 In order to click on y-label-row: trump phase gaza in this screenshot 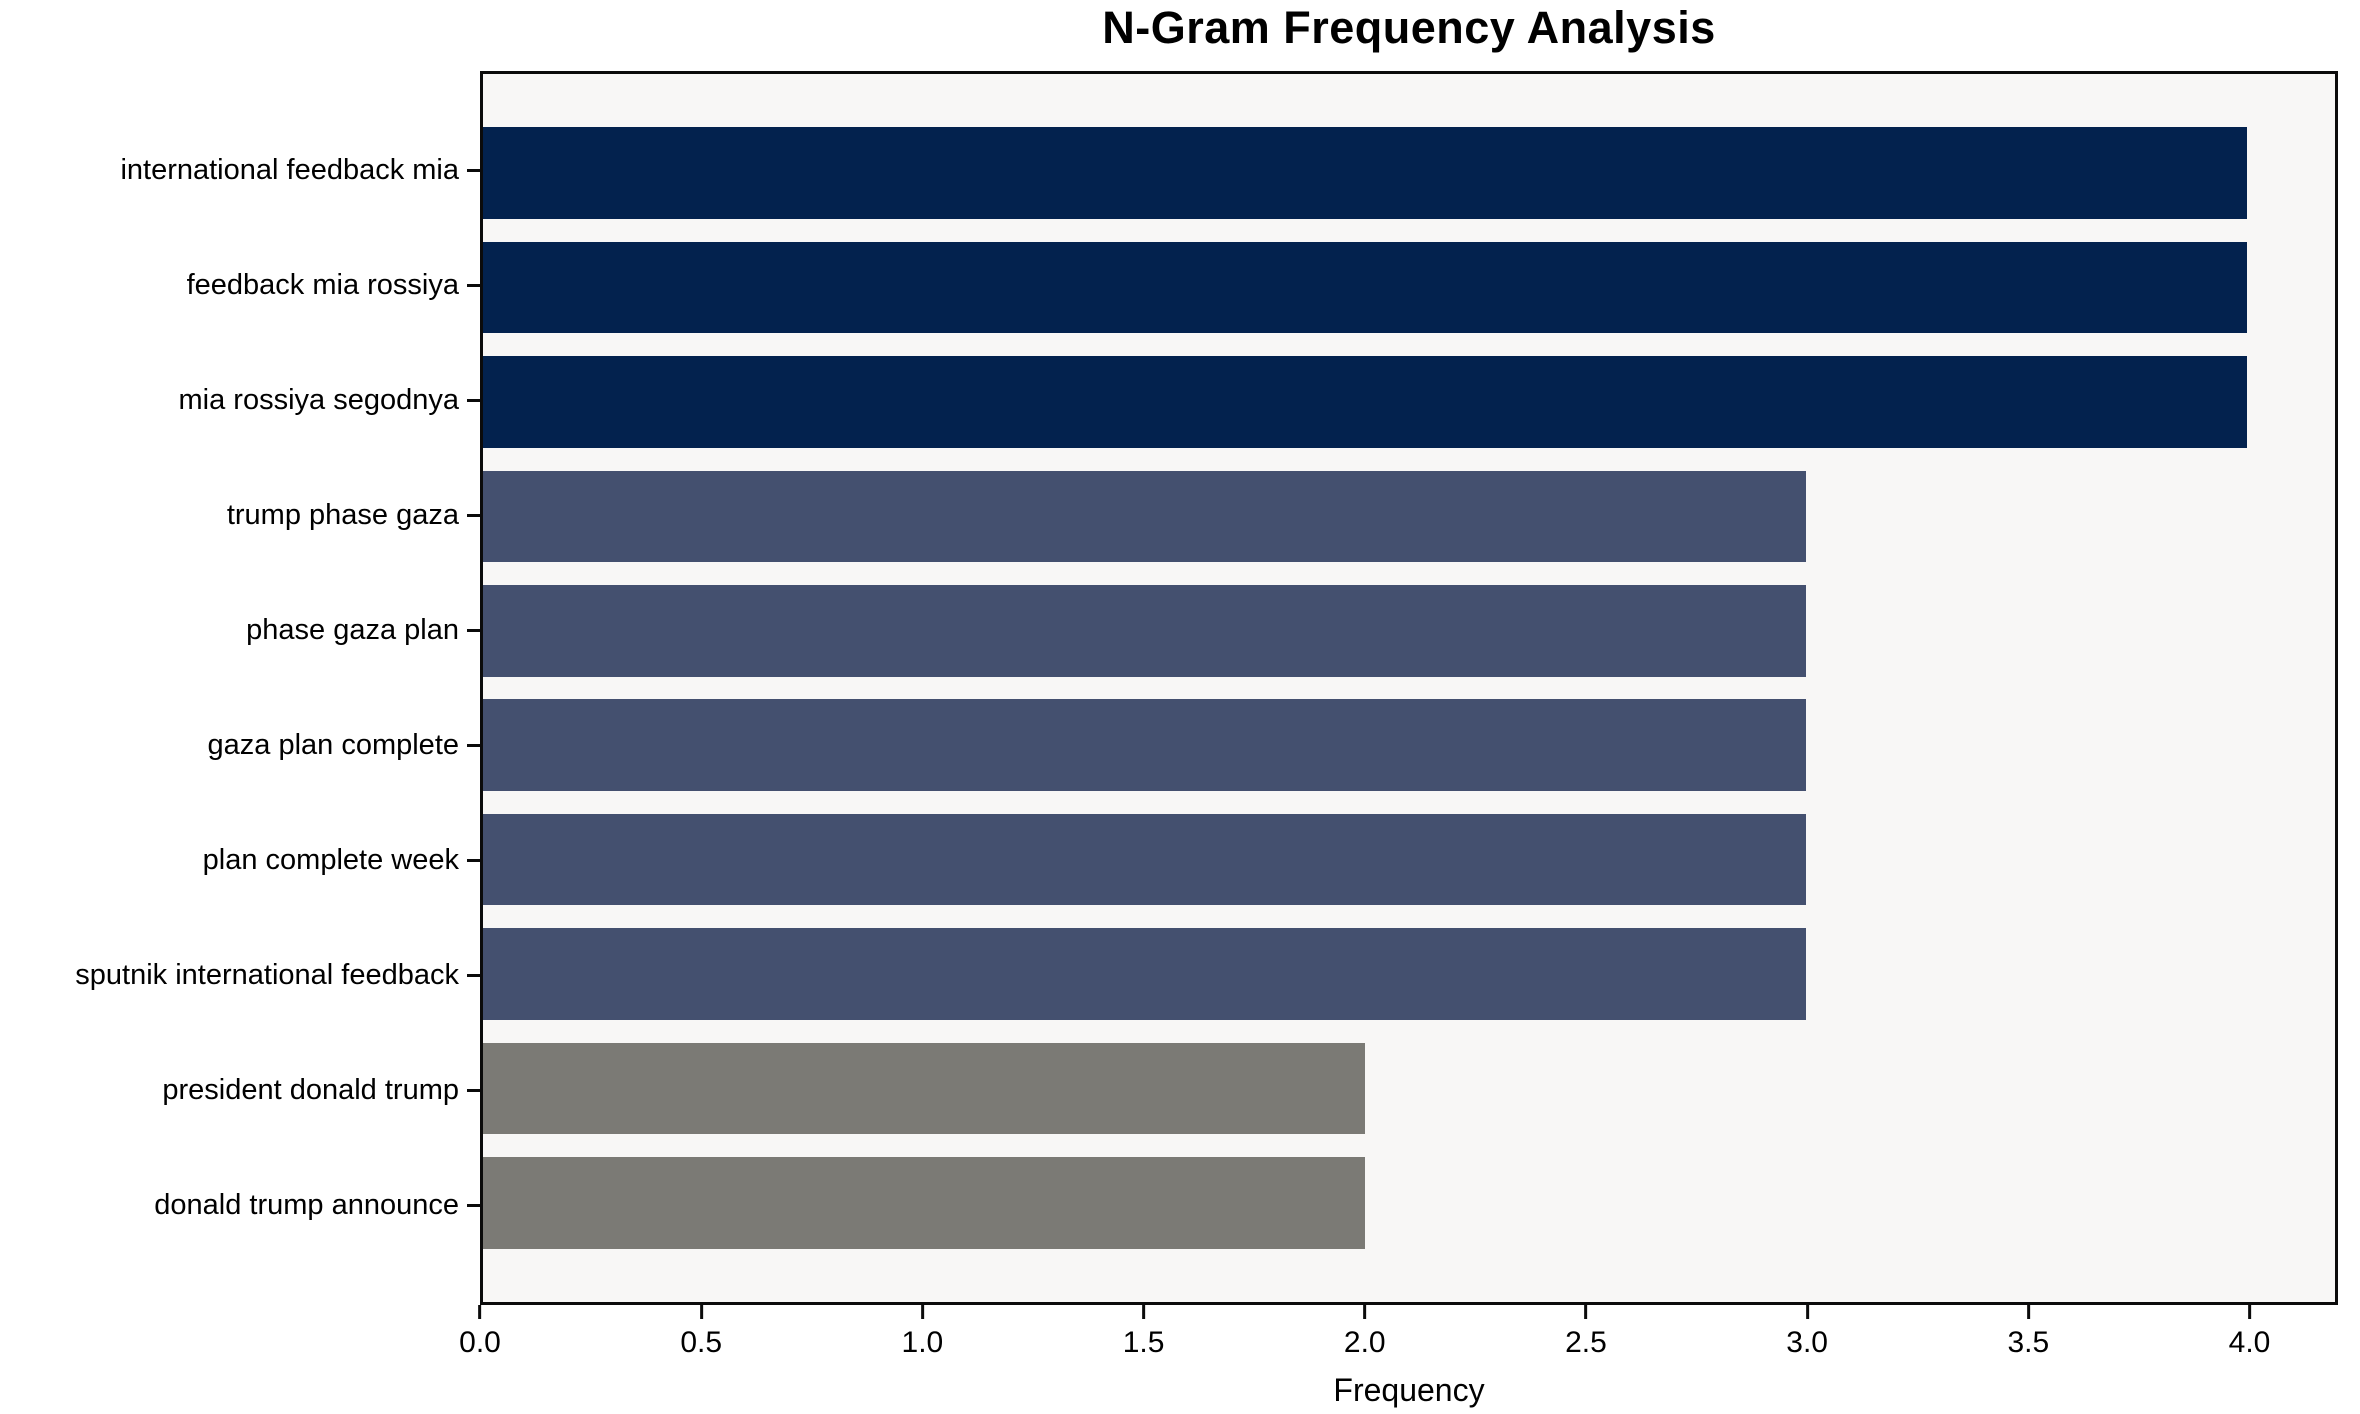, I will do `click(240, 515)`.